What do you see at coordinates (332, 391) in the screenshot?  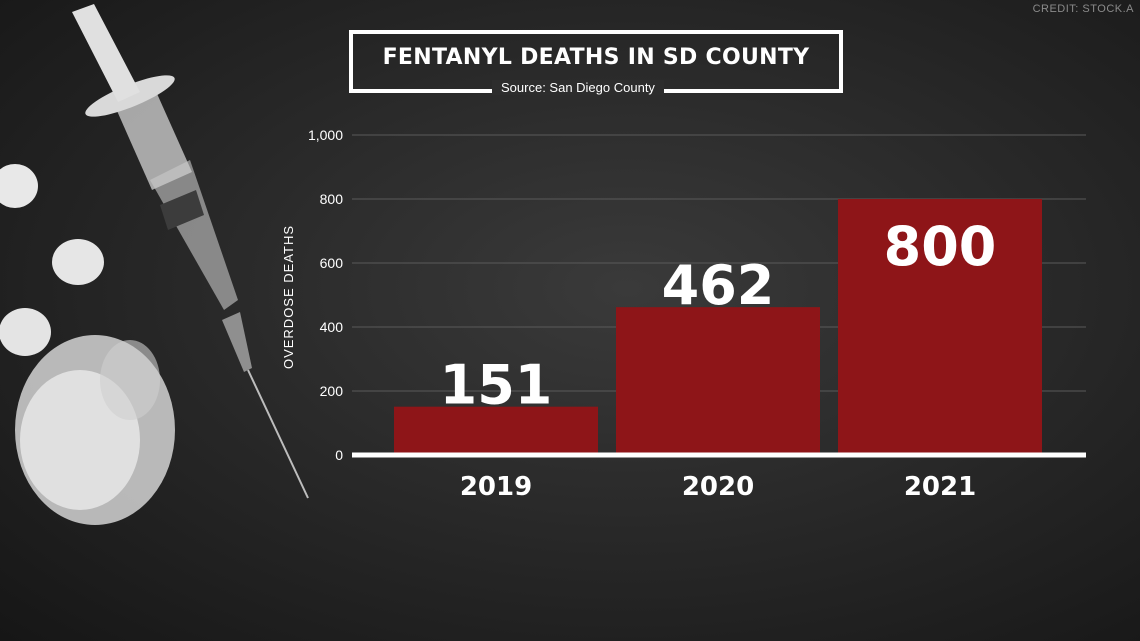 I see `y-tick-label: 200` at bounding box center [332, 391].